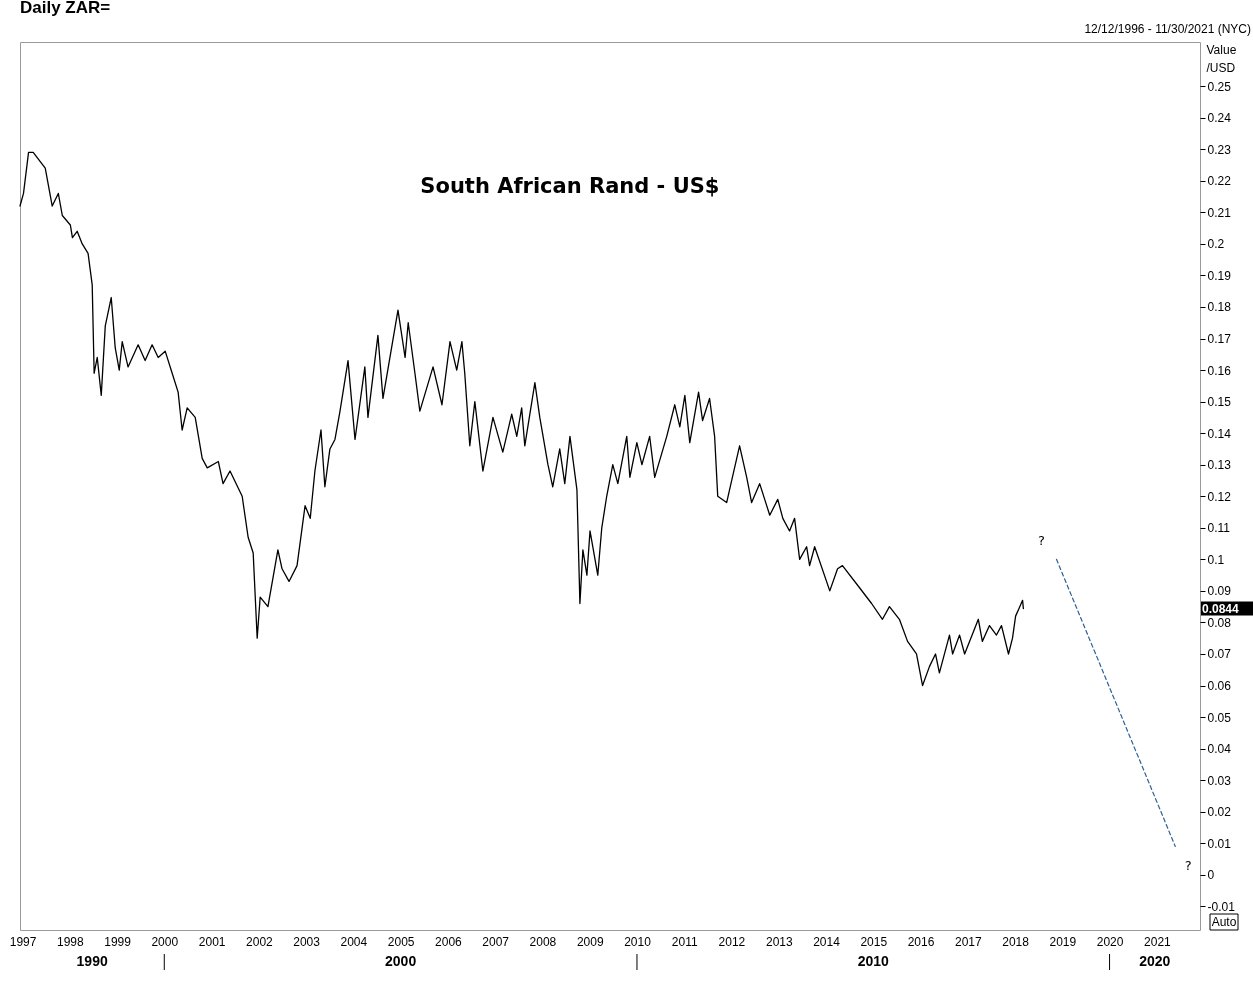  What do you see at coordinates (1219, 181) in the screenshot?
I see `y-tick-label: 0.22` at bounding box center [1219, 181].